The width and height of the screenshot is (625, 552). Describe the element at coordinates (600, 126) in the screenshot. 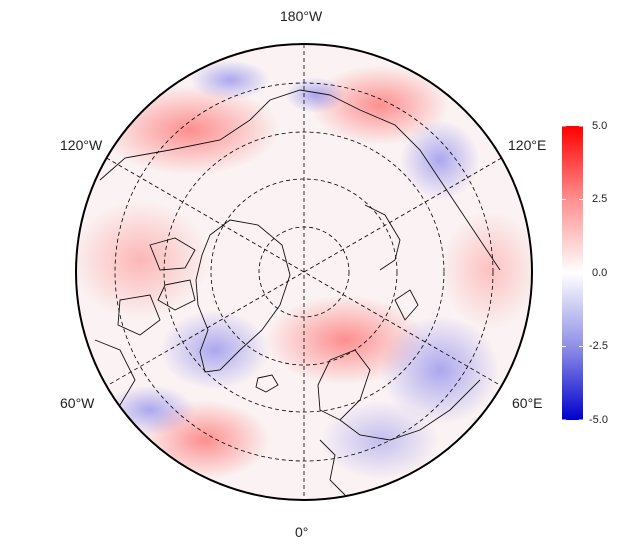

I see `colorbar-label-5: 5.0` at that location.